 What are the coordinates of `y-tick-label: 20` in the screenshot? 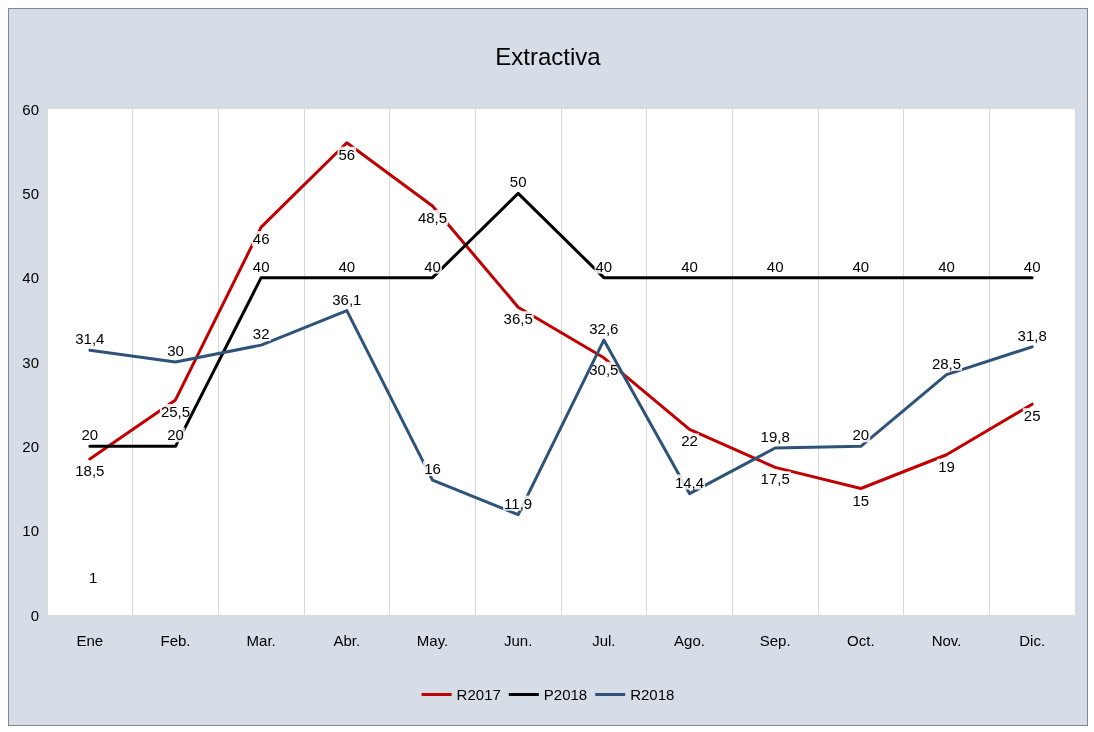 It's located at (30, 446).